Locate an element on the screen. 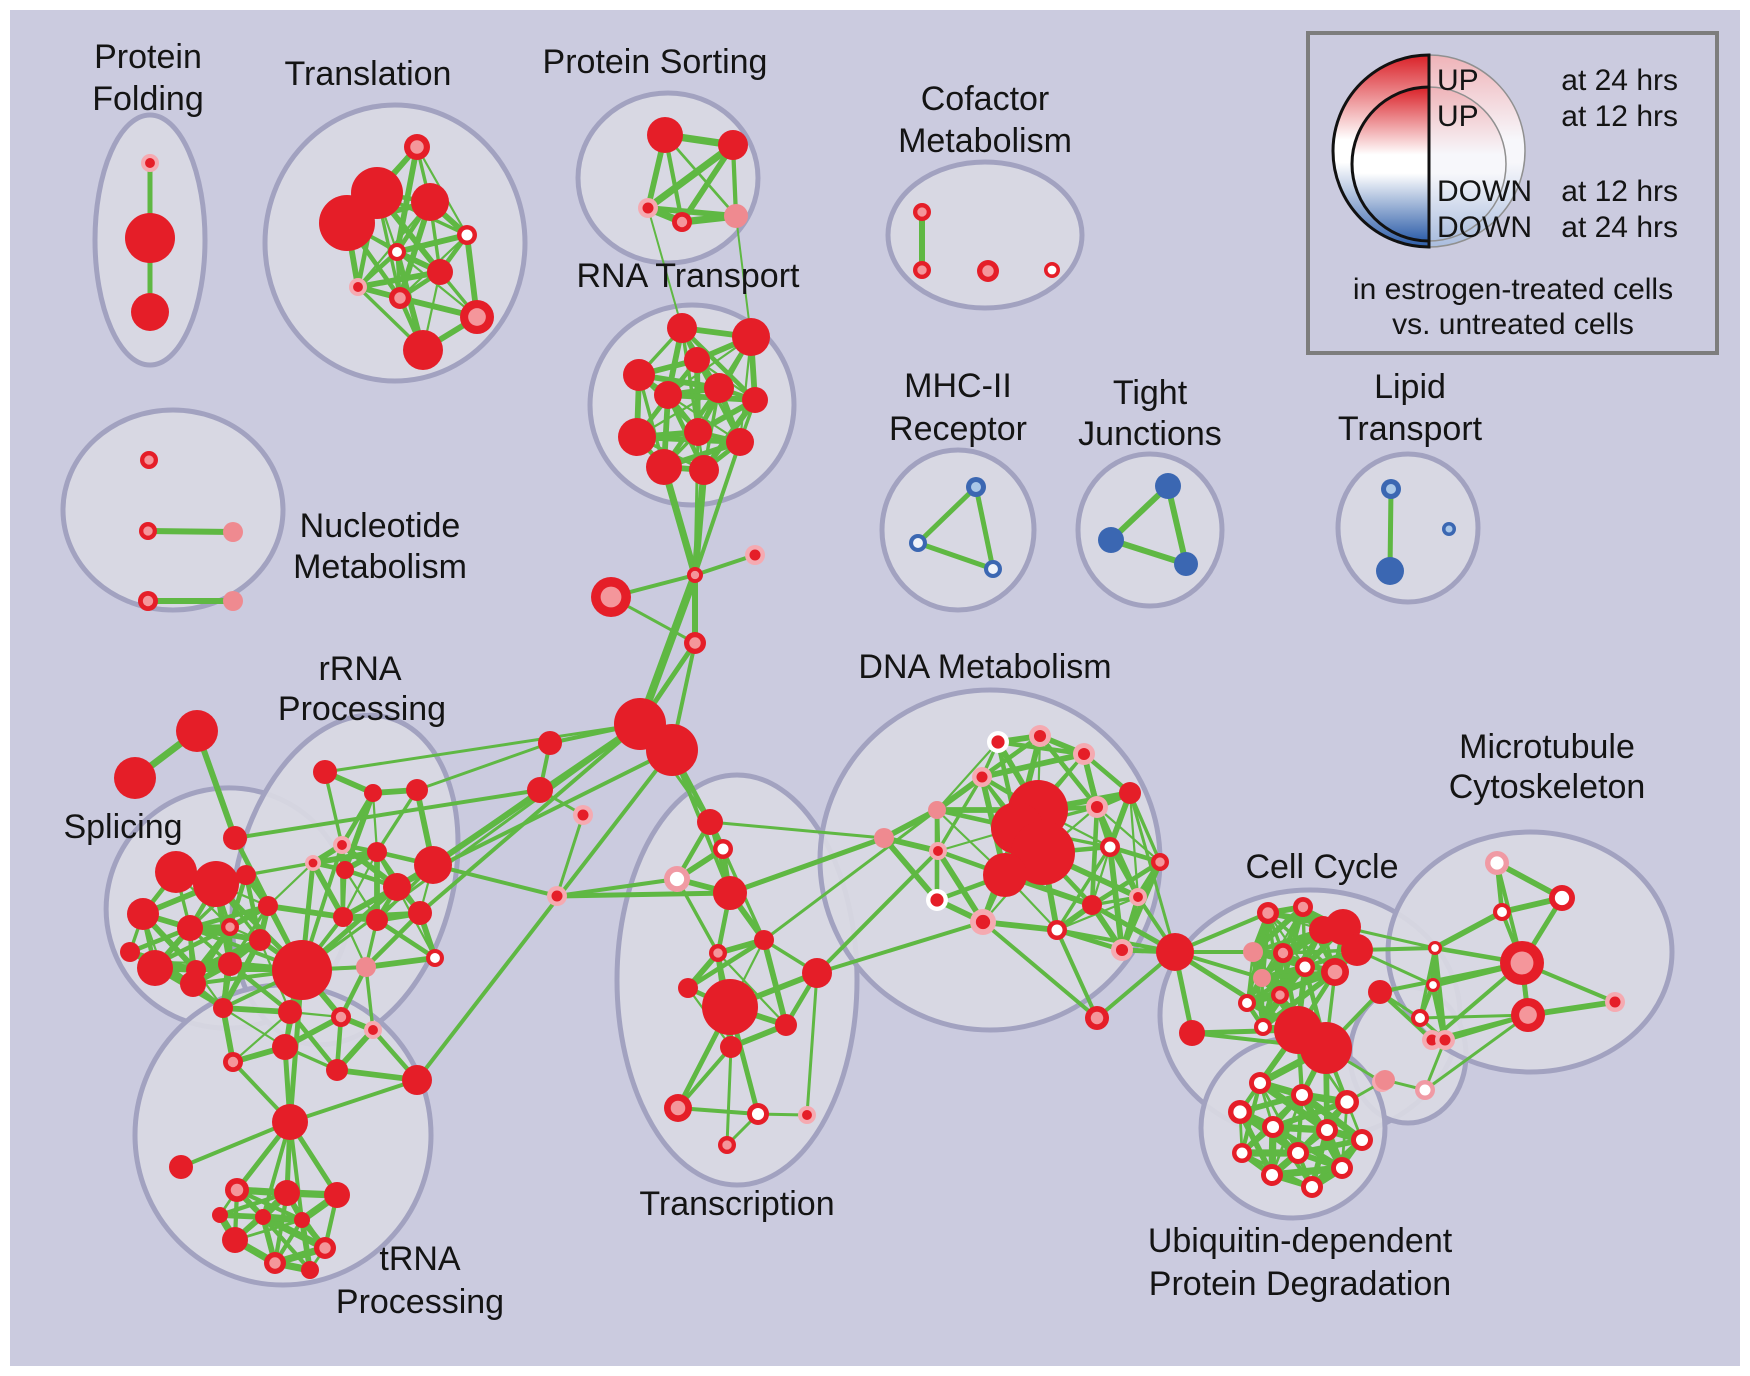 The width and height of the screenshot is (1750, 1376). cluster-label-nucleotide-metabolism-0: Nucleotide is located at coordinates (380, 526).